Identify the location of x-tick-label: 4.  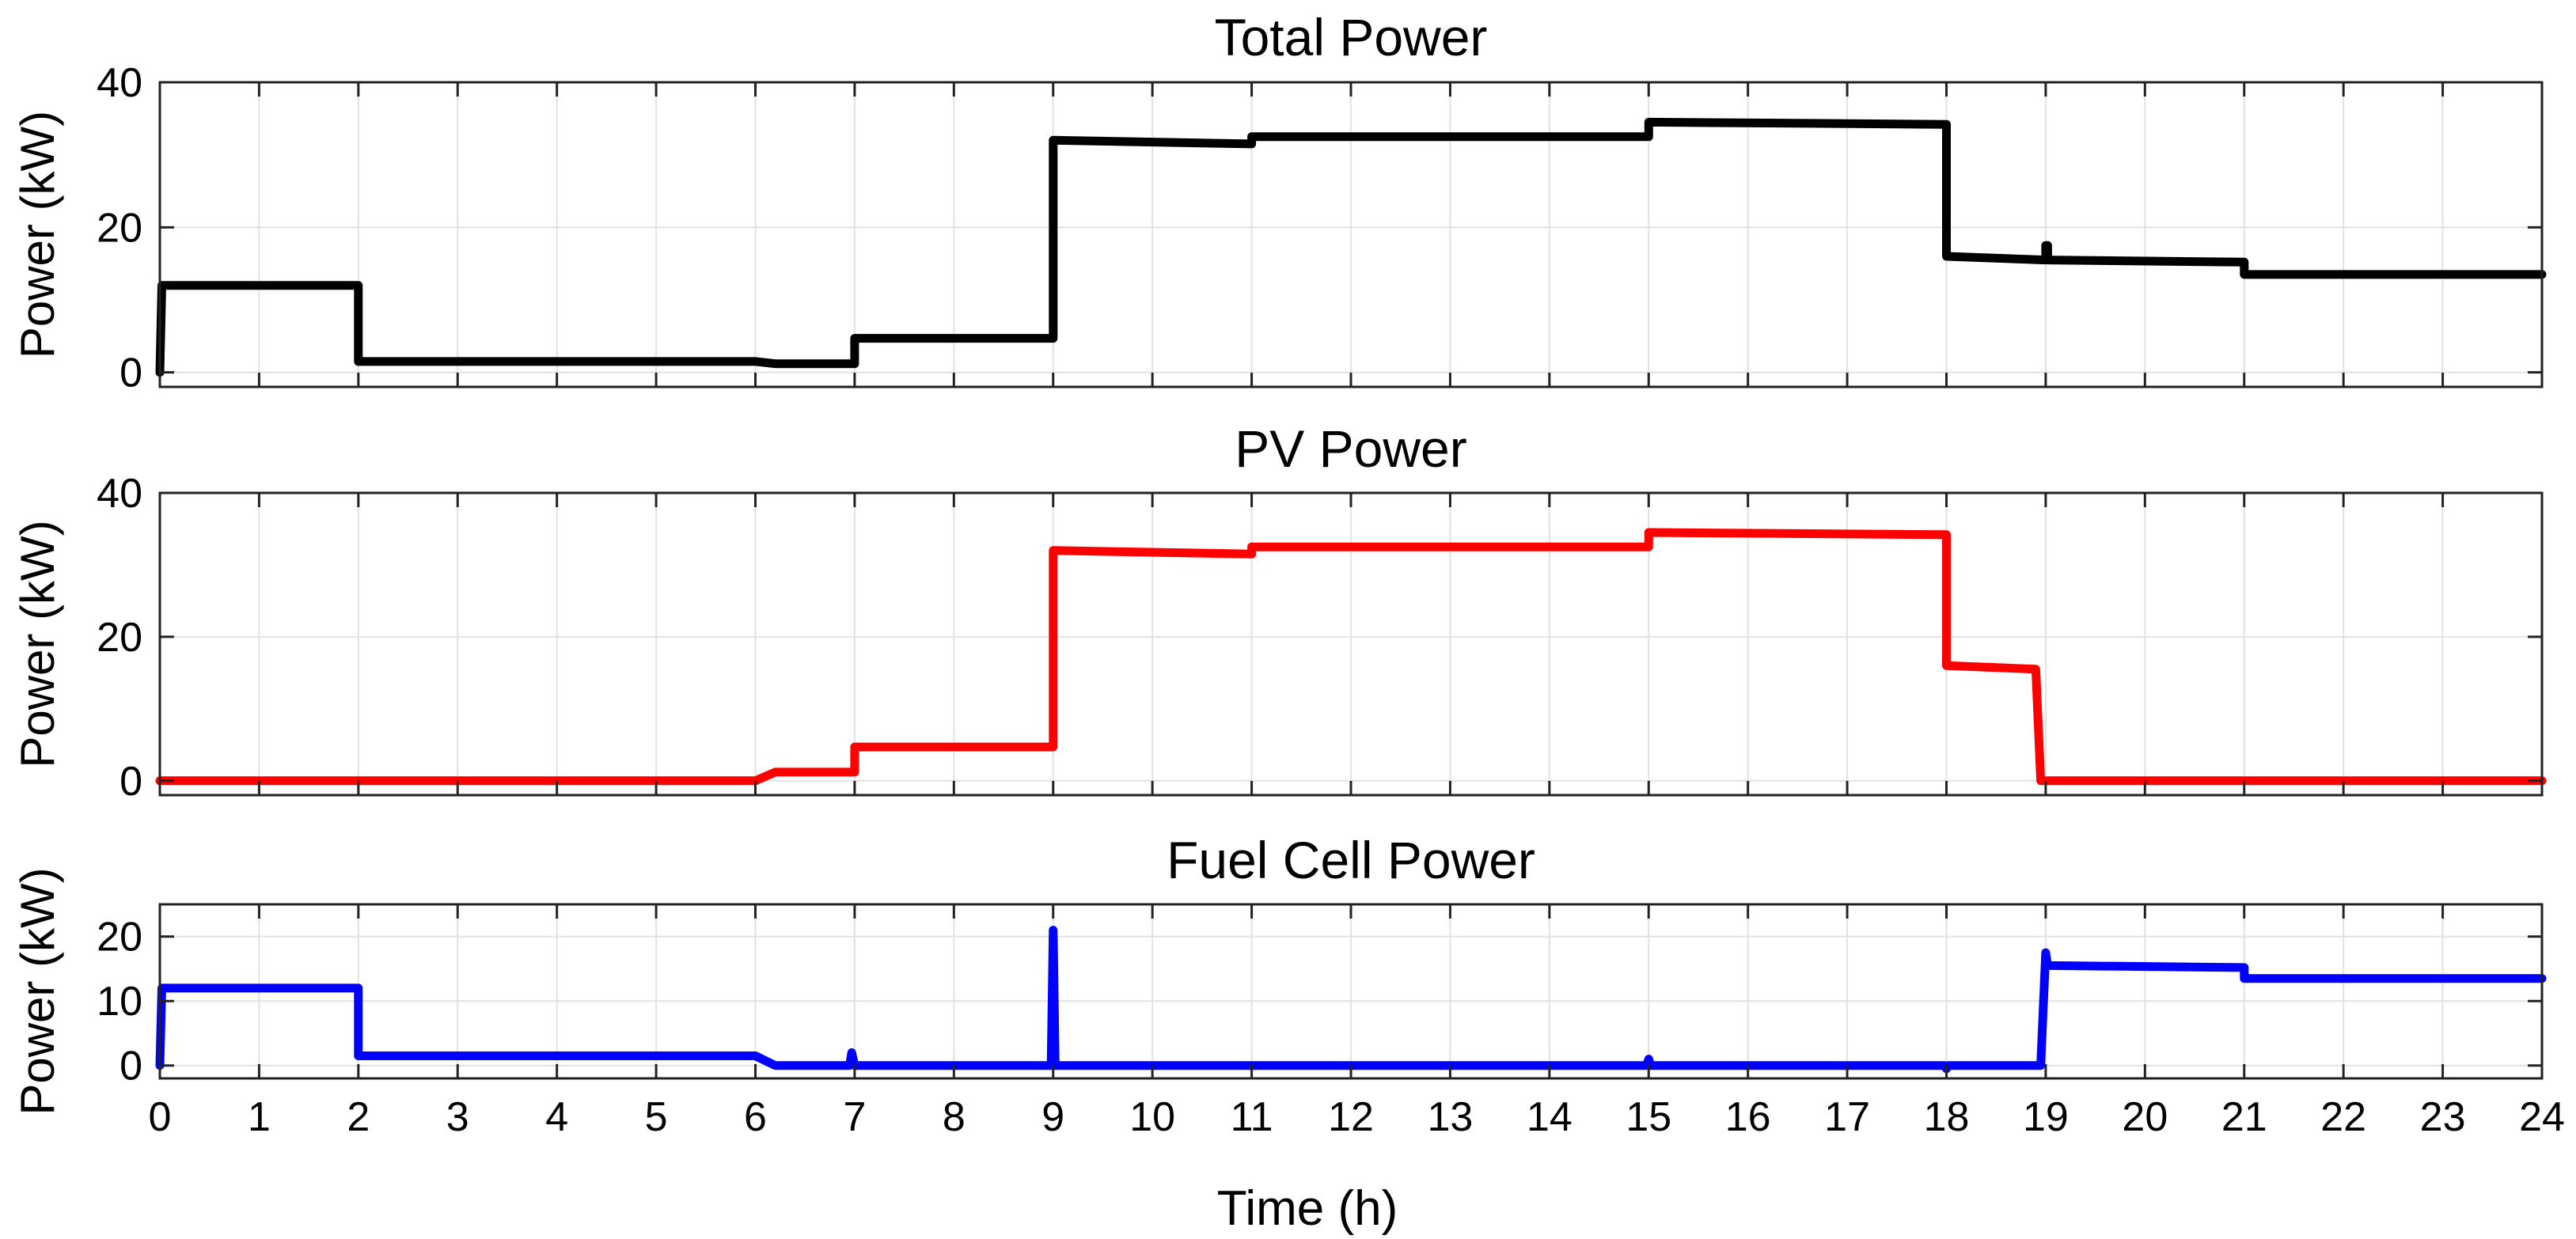
(556, 1117).